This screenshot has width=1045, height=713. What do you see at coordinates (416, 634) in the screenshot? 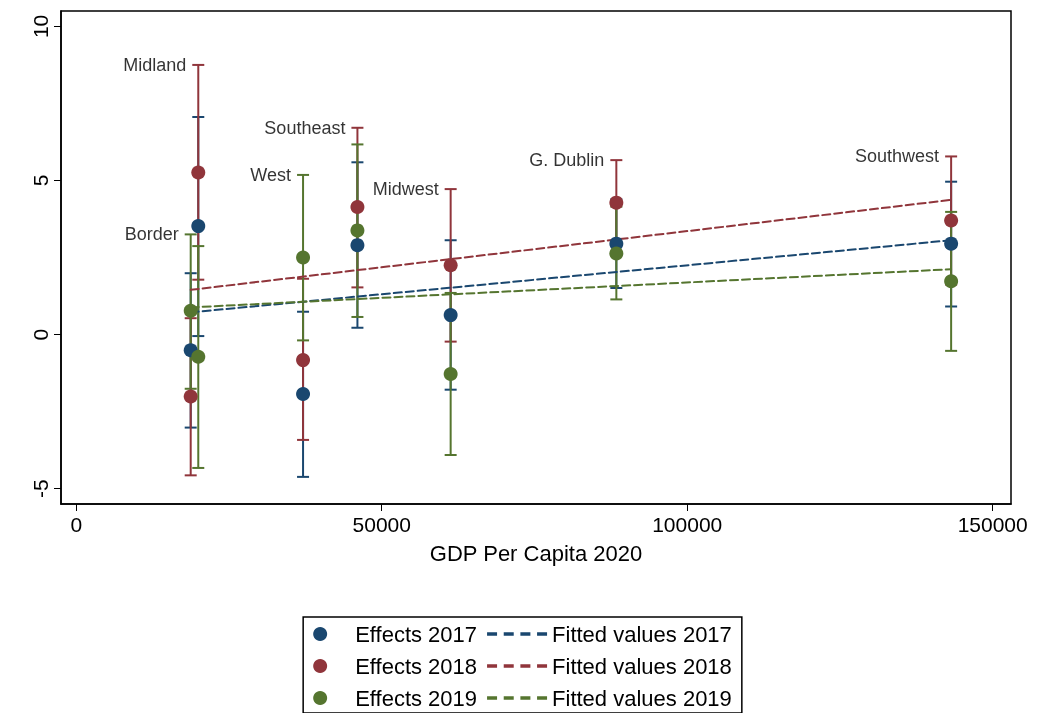
I see `legend-label: Effects 2017` at bounding box center [416, 634].